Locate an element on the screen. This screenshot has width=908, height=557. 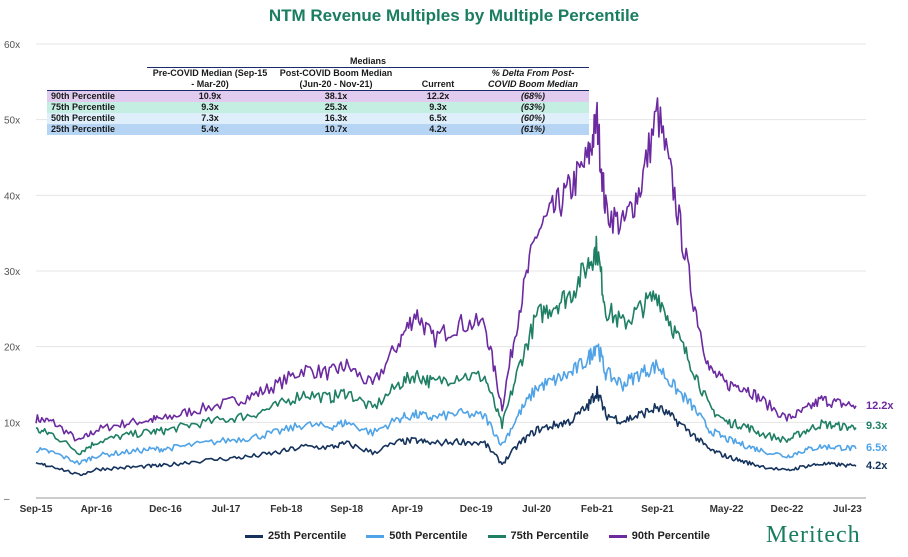
col-pre-covid: Pre-COVID Median (Sep-15 - Mar-20) is located at coordinates (210, 79).